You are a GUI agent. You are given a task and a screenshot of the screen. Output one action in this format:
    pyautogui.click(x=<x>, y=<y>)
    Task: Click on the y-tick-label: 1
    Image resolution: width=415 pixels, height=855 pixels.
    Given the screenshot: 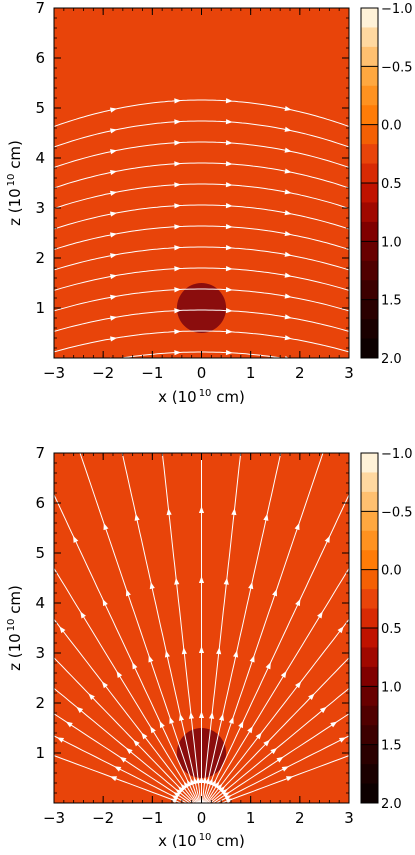 What is the action you would take?
    pyautogui.click(x=40, y=753)
    